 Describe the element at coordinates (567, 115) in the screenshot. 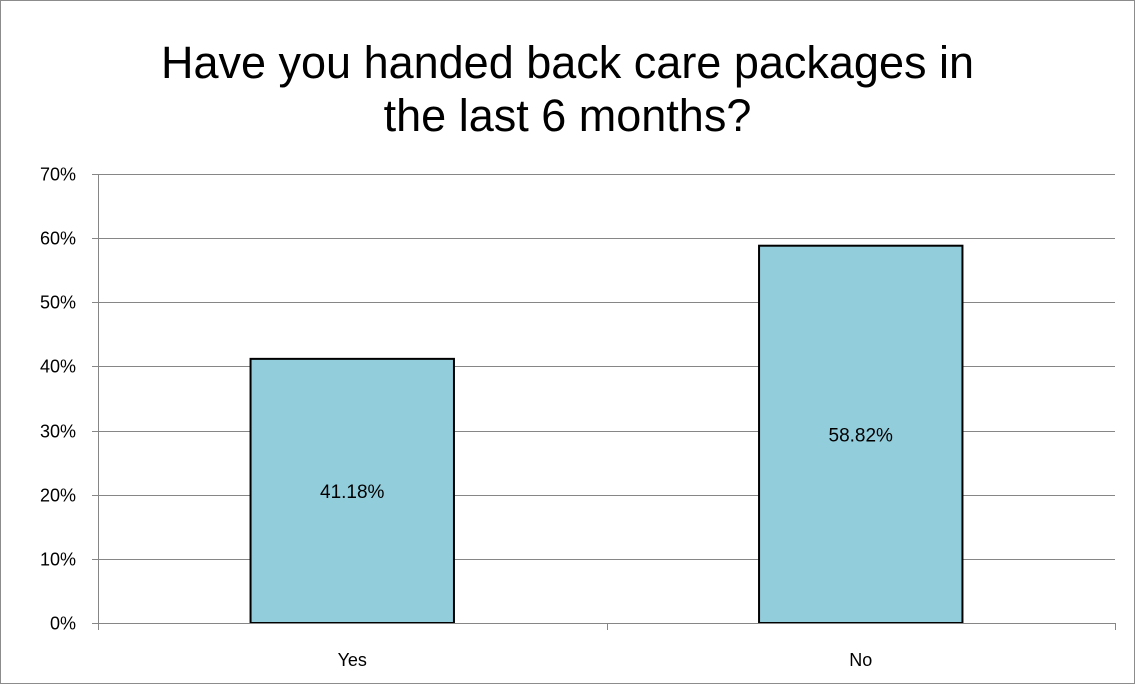

I see `chart-title-line-2: the last 6 months?` at that location.